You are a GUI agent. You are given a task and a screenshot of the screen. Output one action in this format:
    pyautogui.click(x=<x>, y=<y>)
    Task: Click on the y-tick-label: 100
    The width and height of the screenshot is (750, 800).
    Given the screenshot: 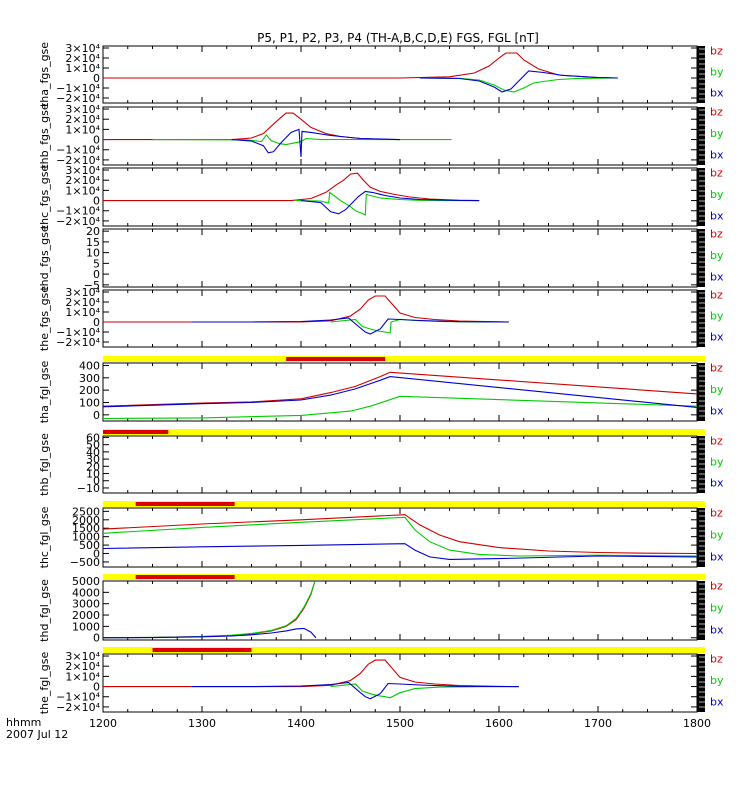 What is the action you would take?
    pyautogui.click(x=89, y=402)
    